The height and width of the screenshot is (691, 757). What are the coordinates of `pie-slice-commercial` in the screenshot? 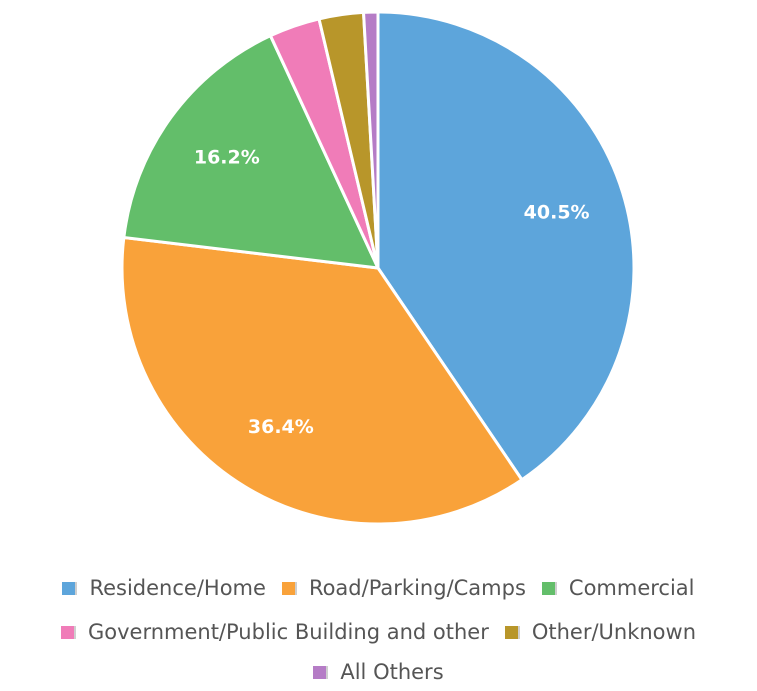 It's located at (251, 152).